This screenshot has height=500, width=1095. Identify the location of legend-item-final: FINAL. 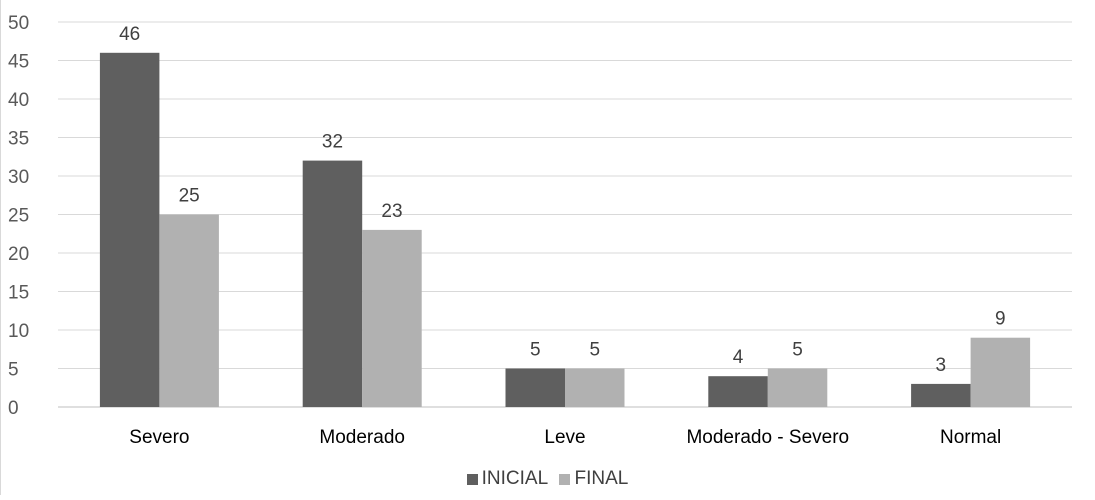
(593, 479).